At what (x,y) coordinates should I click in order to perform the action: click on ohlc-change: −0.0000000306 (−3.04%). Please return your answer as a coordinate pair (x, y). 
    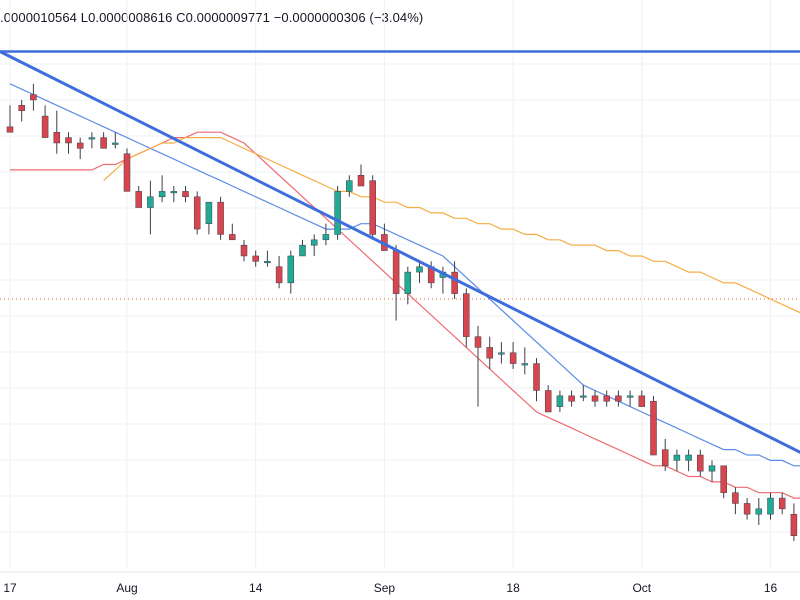
    Looking at the image, I should click on (348, 17).